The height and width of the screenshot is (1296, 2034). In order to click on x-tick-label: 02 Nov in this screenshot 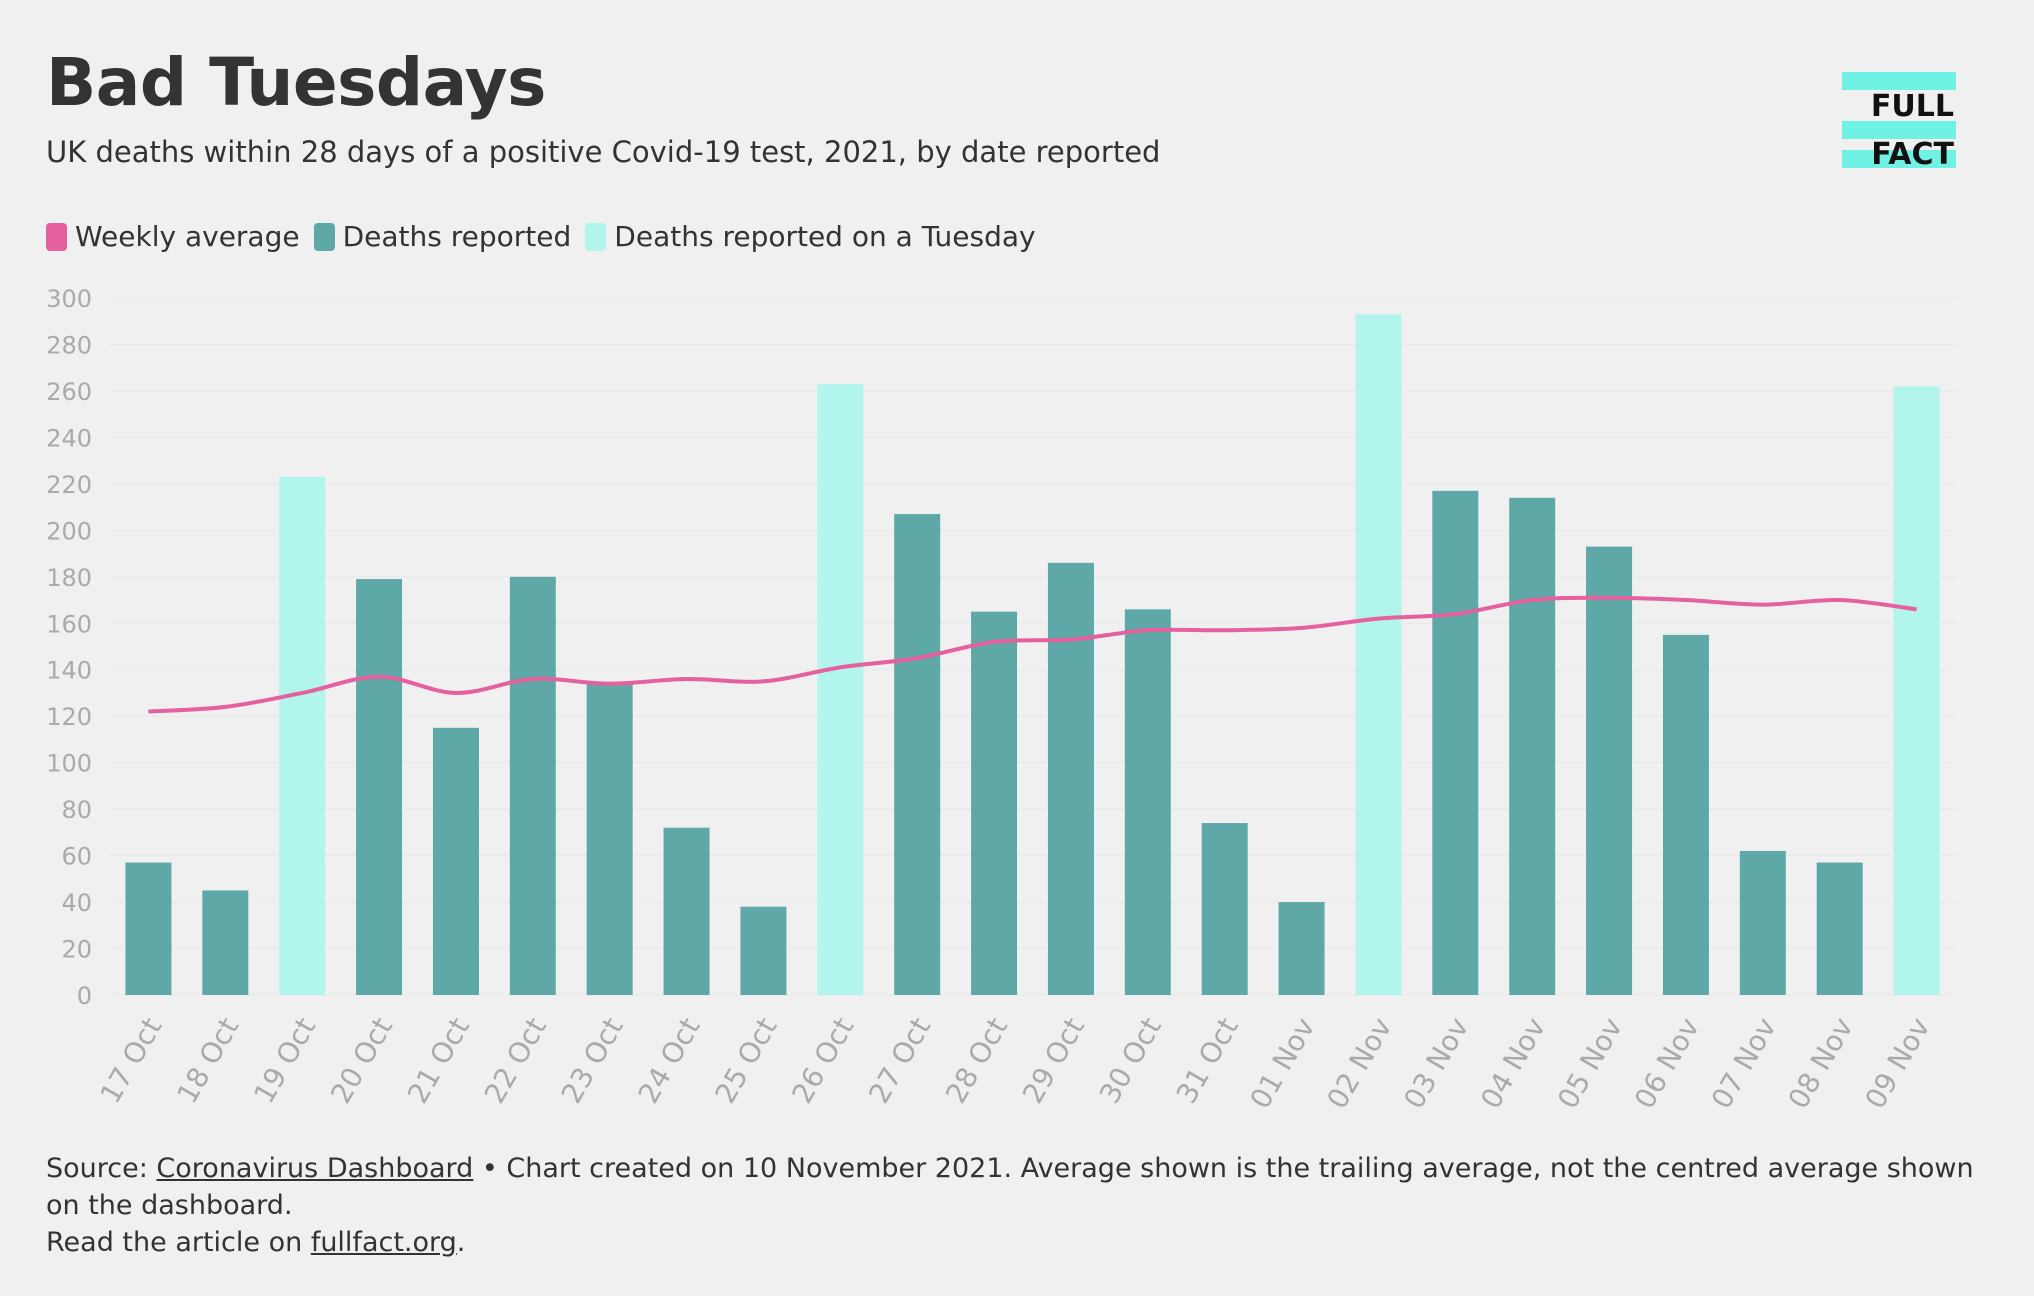, I will do `click(1359, 1063)`.